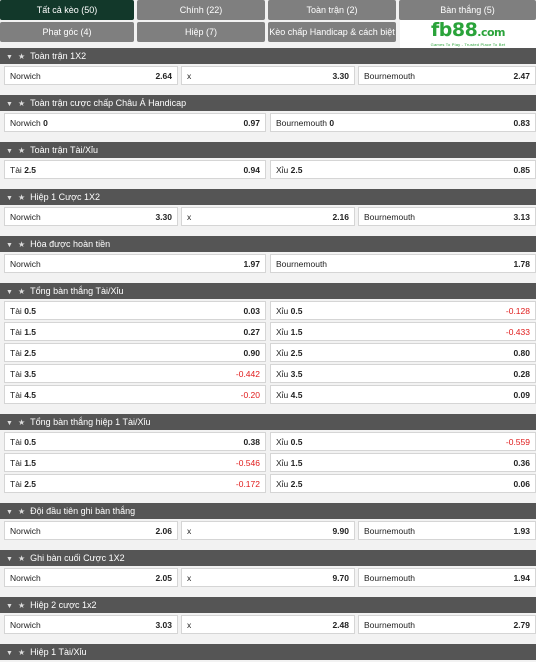 This screenshot has height=662, width=536. Describe the element at coordinates (268, 422) in the screenshot. I see `section-header: ▼ ★ Tổng bàn thắng hiệp 1 Tài/Xỉu` at that location.